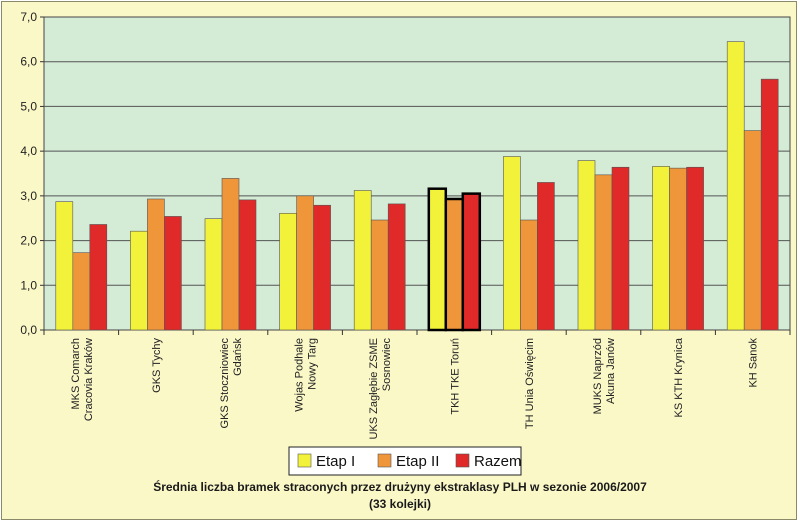  I want to click on y-tick-label: 3,0, so click(28, 196).